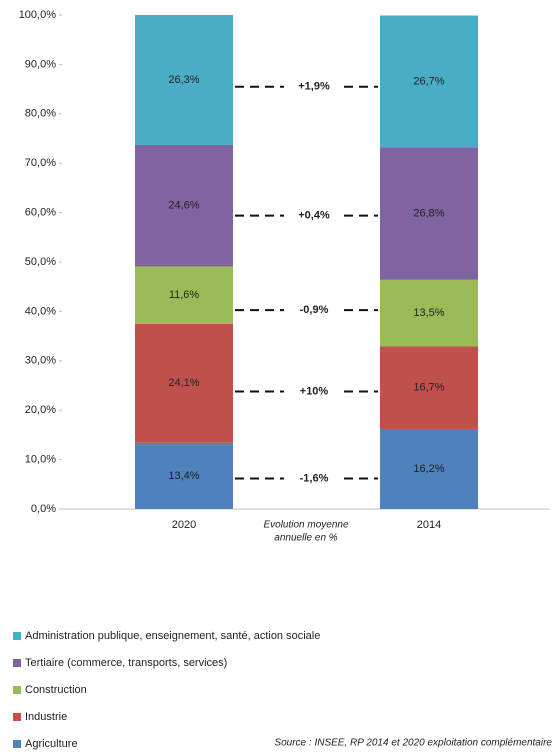  I want to click on value-label: 13,5%, so click(428, 313).